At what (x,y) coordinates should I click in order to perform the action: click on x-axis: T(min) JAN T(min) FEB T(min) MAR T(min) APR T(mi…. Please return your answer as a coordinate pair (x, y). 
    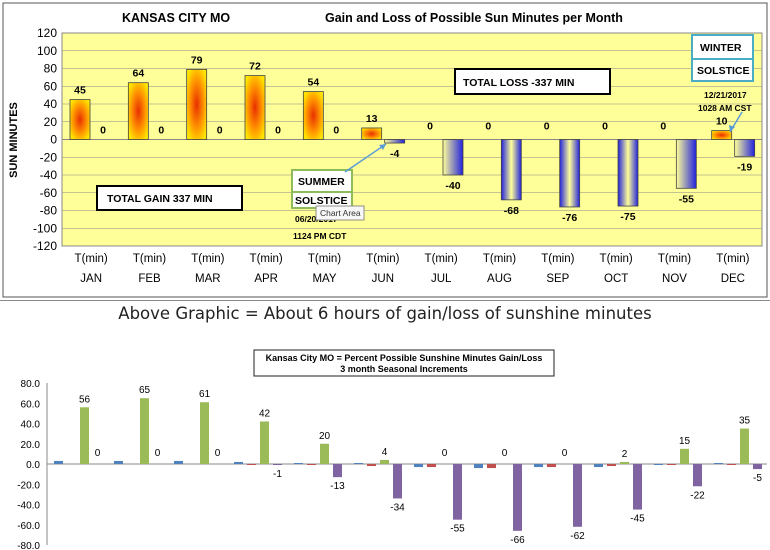
    Looking at the image, I should click on (412, 269).